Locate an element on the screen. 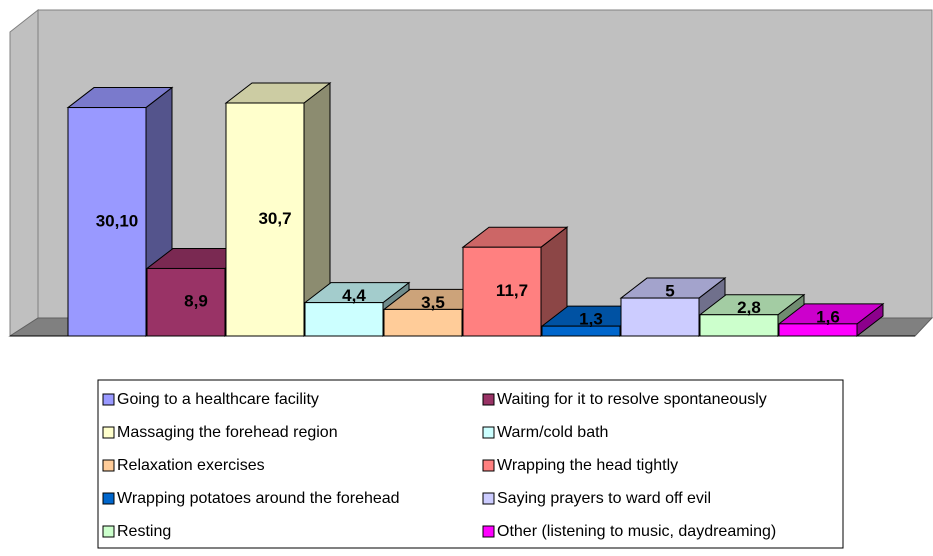 The height and width of the screenshot is (556, 933). data-label: 1,6 is located at coordinates (828, 316).